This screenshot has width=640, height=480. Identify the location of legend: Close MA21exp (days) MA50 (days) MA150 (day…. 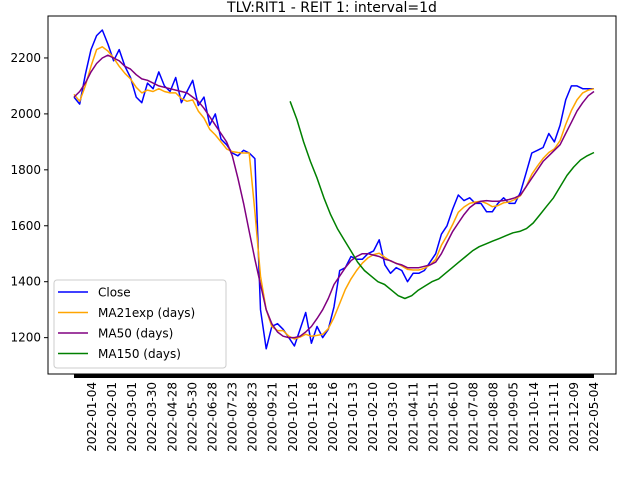
(140, 324).